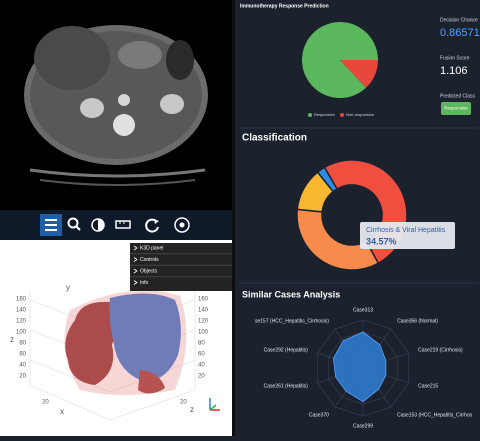 This screenshot has width=480, height=441. I want to click on radar-label: Case299, so click(363, 426).